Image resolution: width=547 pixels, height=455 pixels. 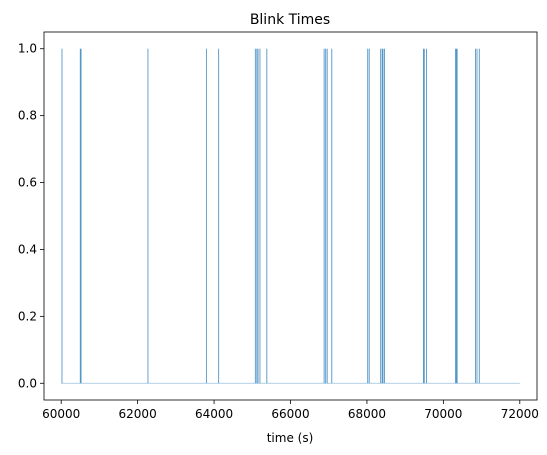 What do you see at coordinates (520, 414) in the screenshot?
I see `x-tick-label: 72000` at bounding box center [520, 414].